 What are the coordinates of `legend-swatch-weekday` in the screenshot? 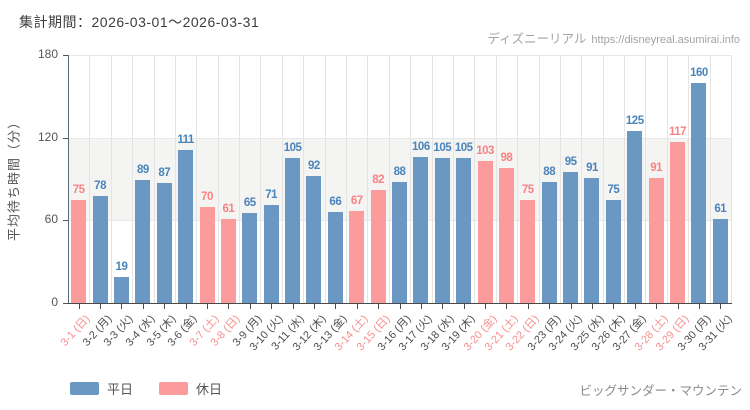 It's located at (84, 388).